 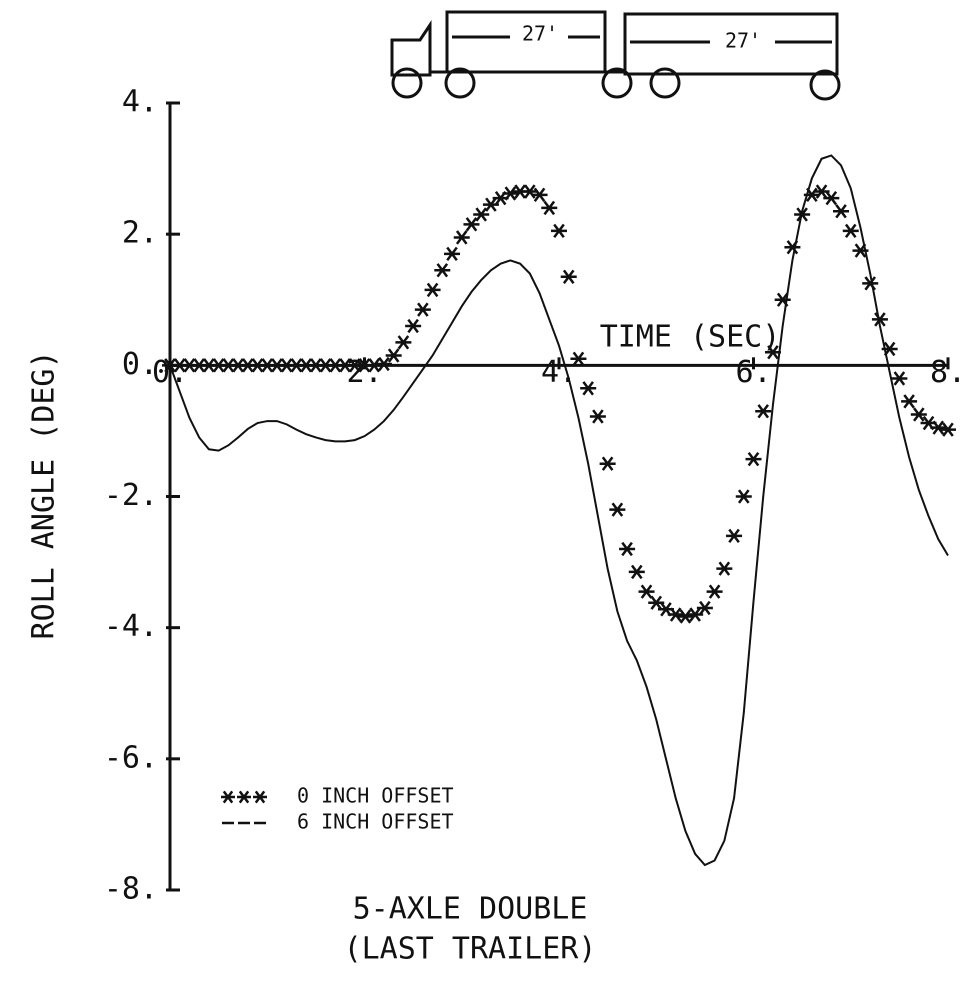 I want to click on y-tick-label: -6., so click(x=131, y=757).